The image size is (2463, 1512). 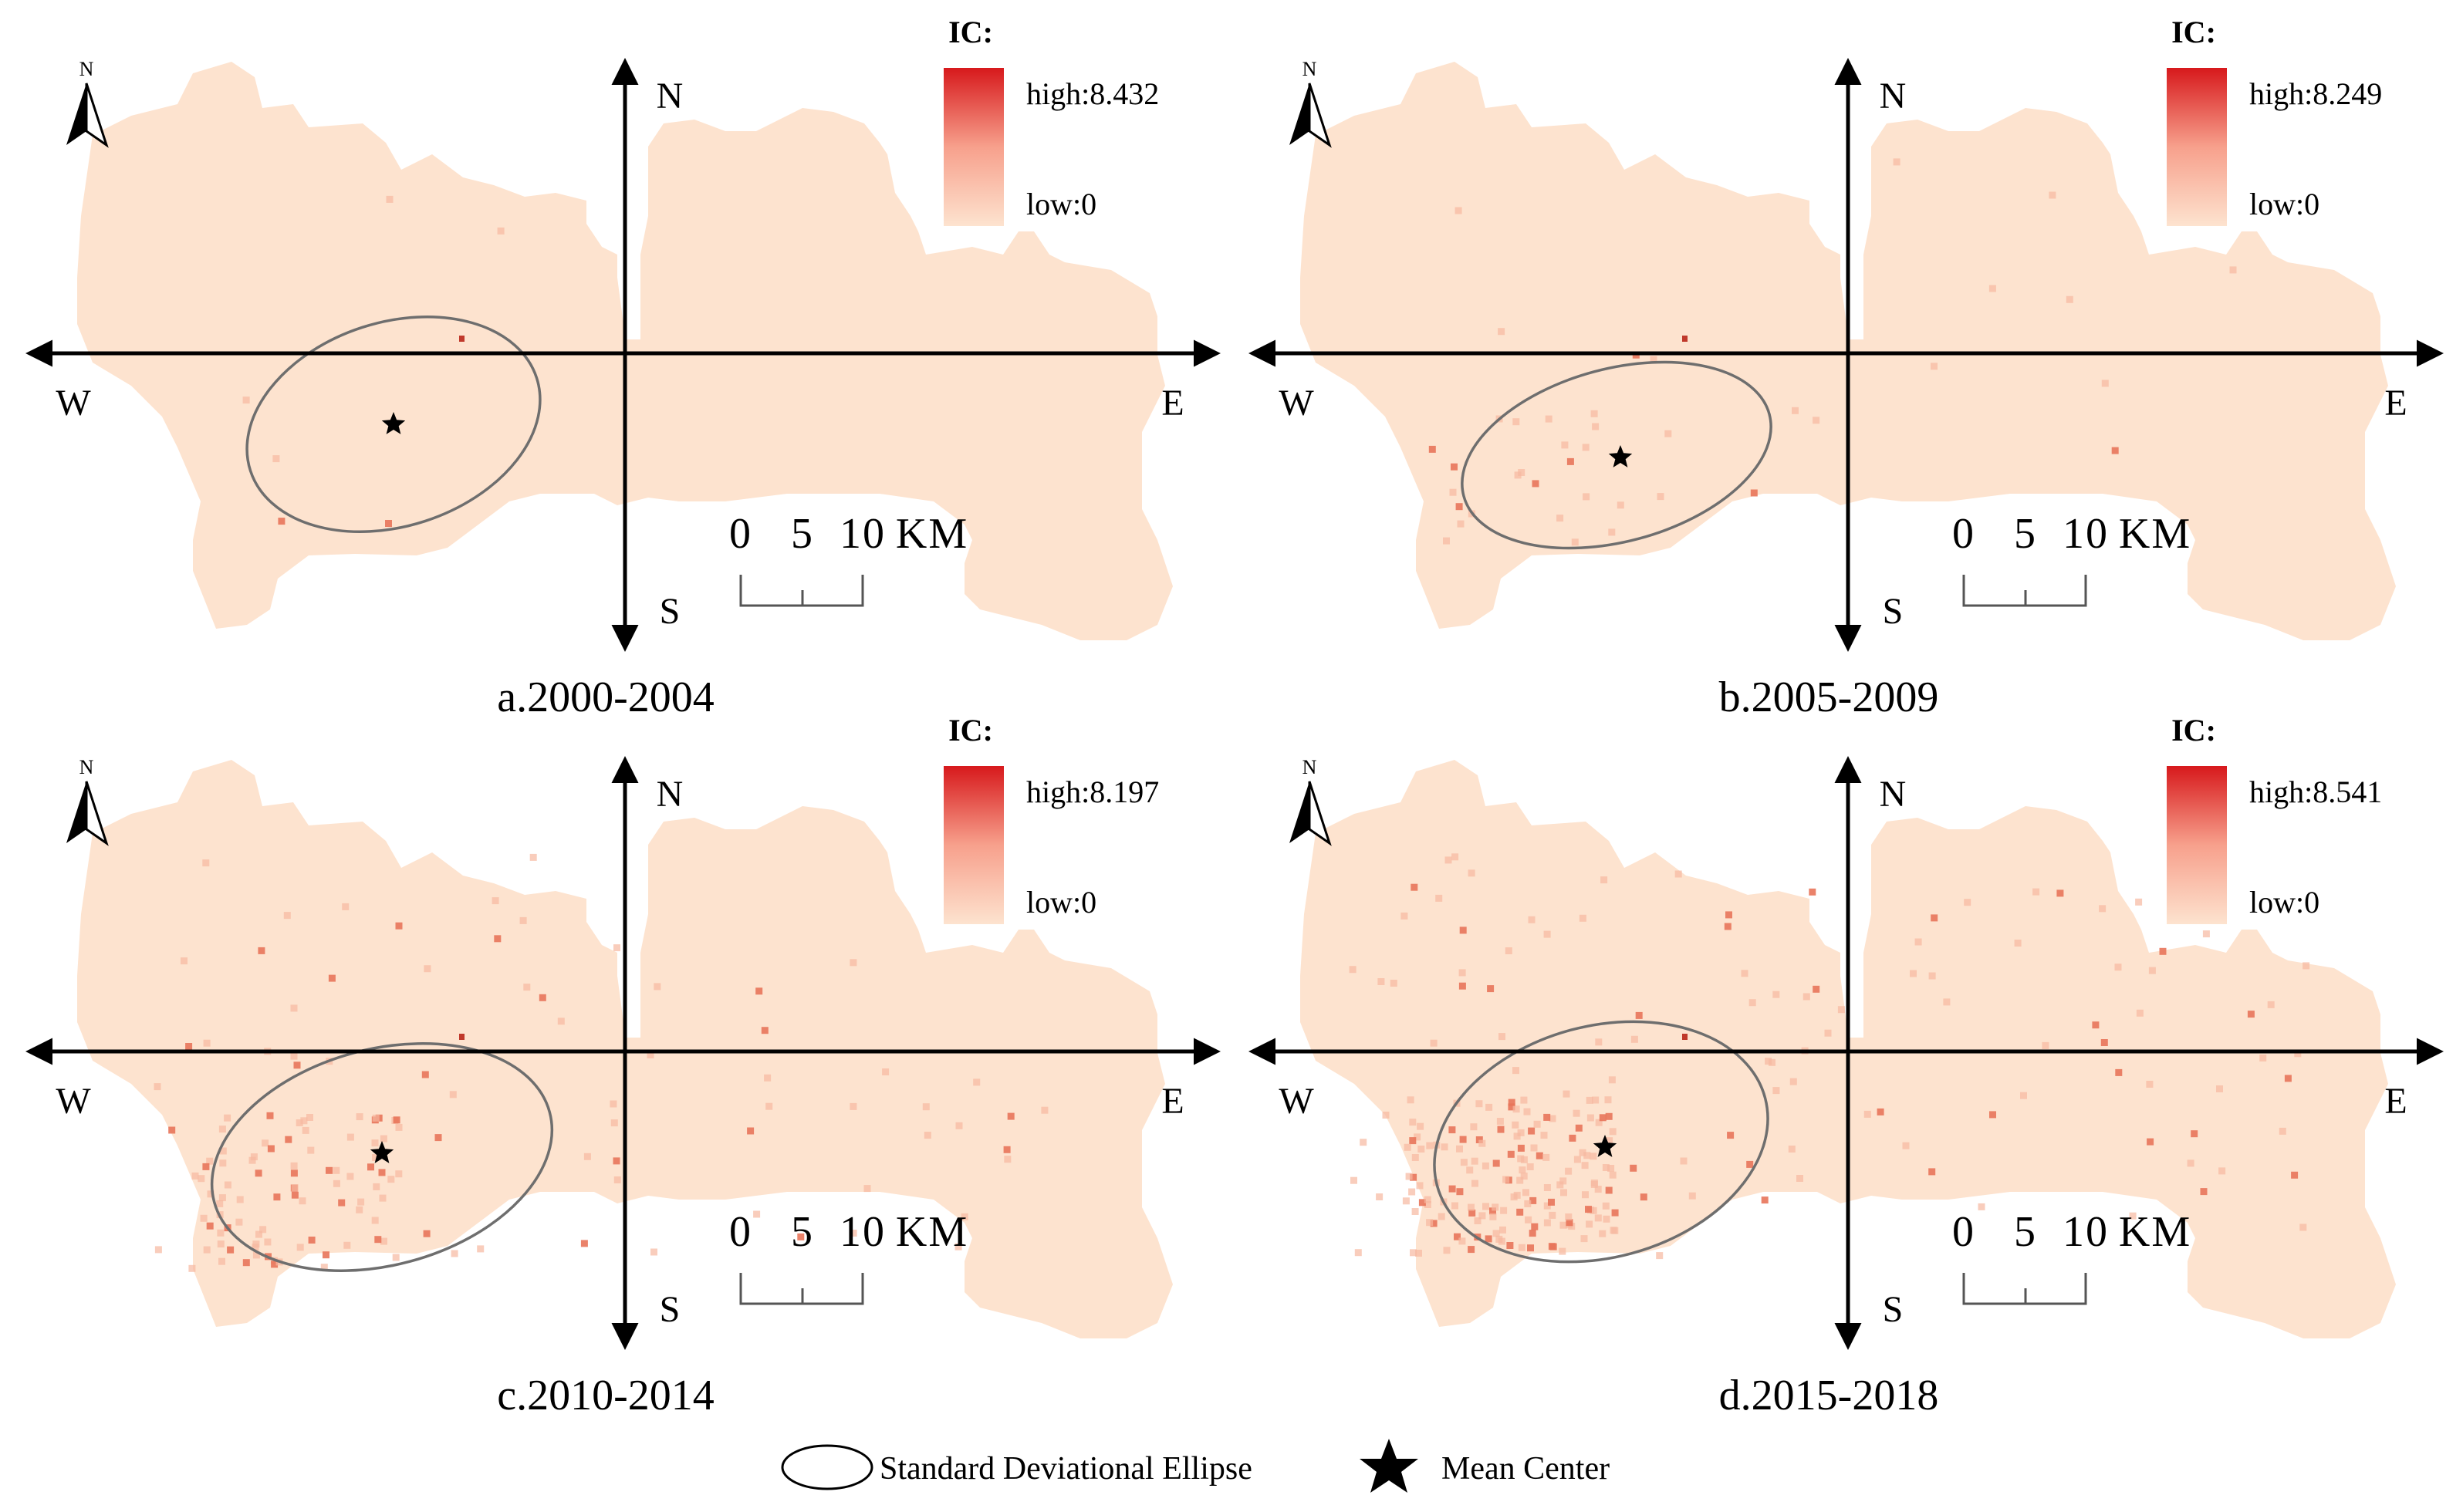 What do you see at coordinates (462, 339) in the screenshot?
I see `ic-cell-peak` at bounding box center [462, 339].